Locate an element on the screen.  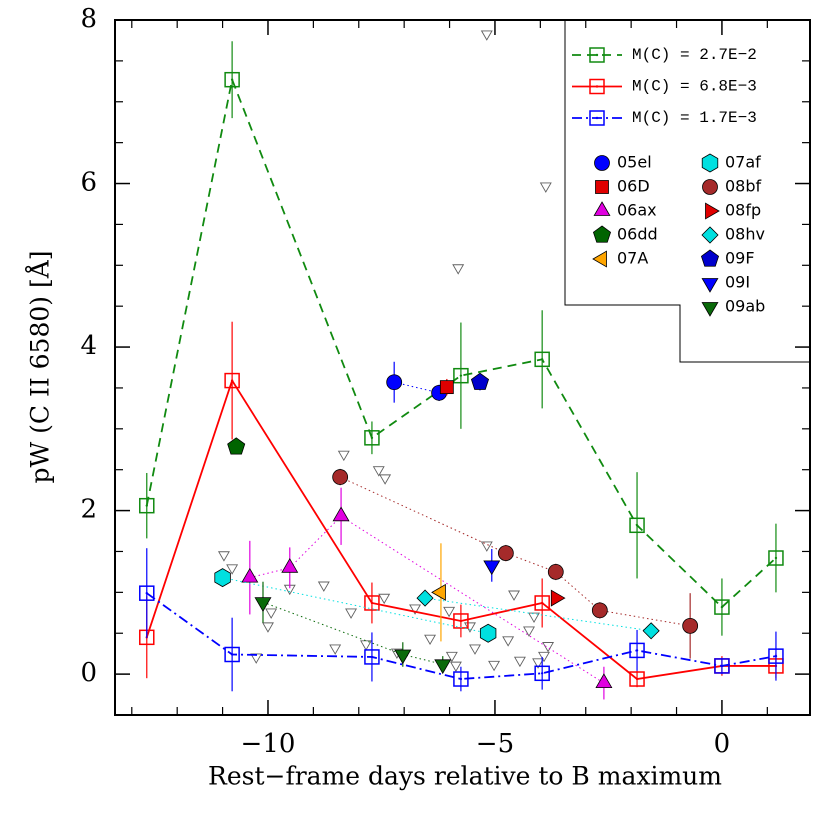
legend-label: 09F is located at coordinates (740, 258).